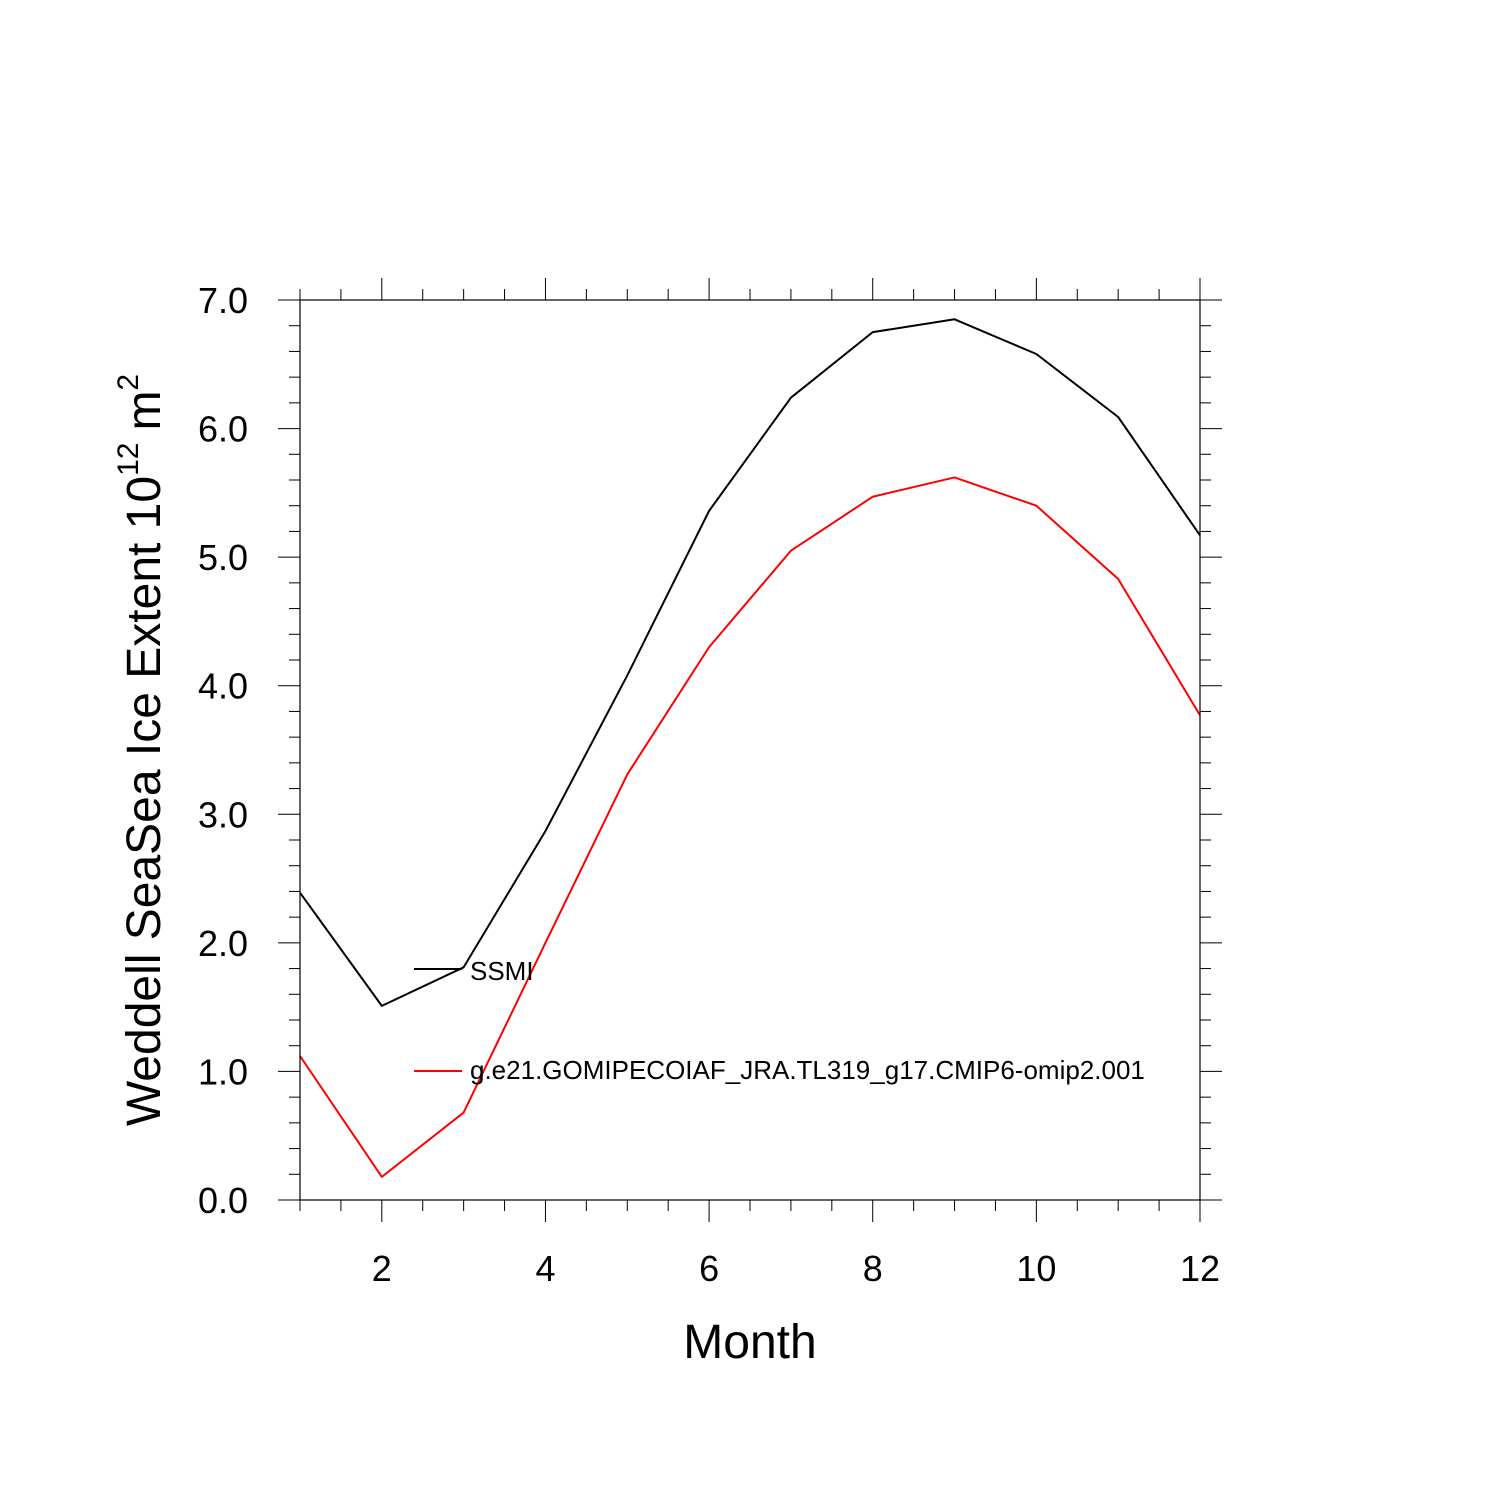 This screenshot has height=1500, width=1500. Describe the element at coordinates (709, 1268) in the screenshot. I see `x-tick-label: 6` at that location.